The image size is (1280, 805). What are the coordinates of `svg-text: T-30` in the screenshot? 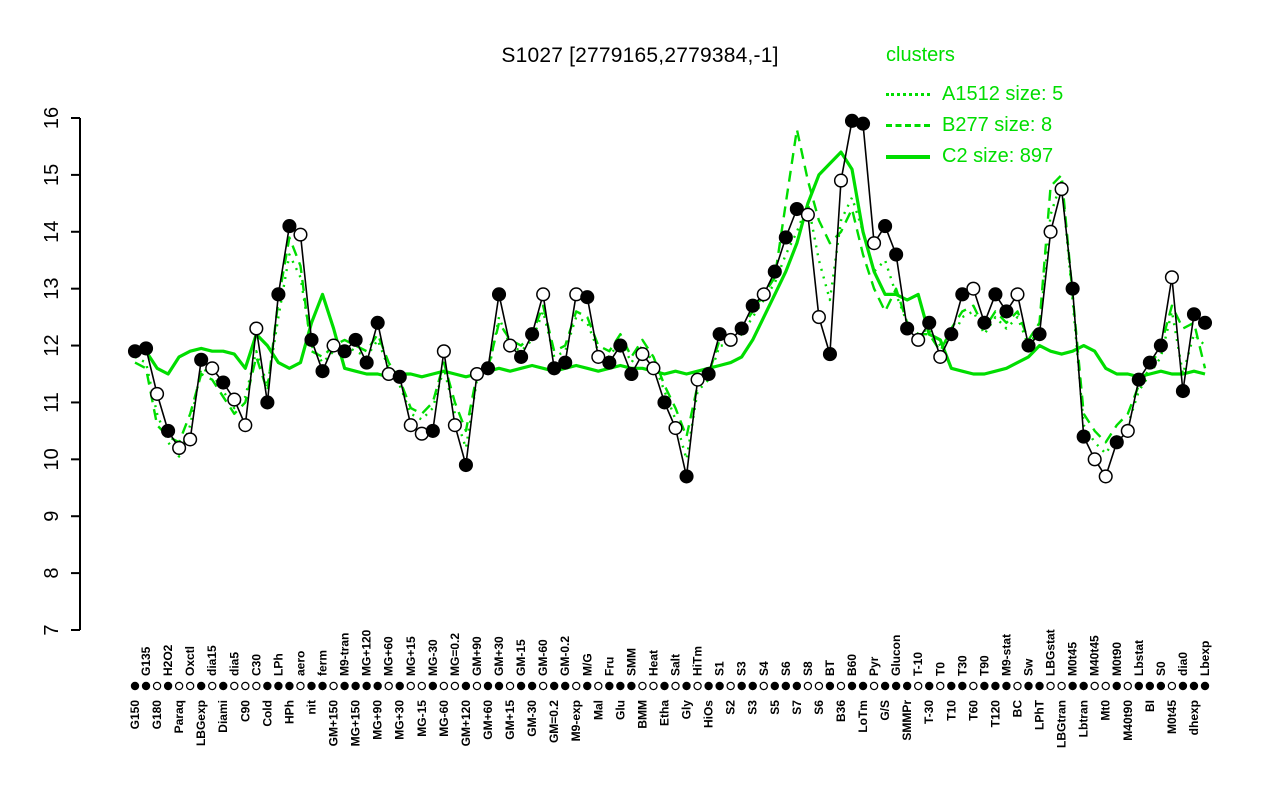 It's located at (929, 712).